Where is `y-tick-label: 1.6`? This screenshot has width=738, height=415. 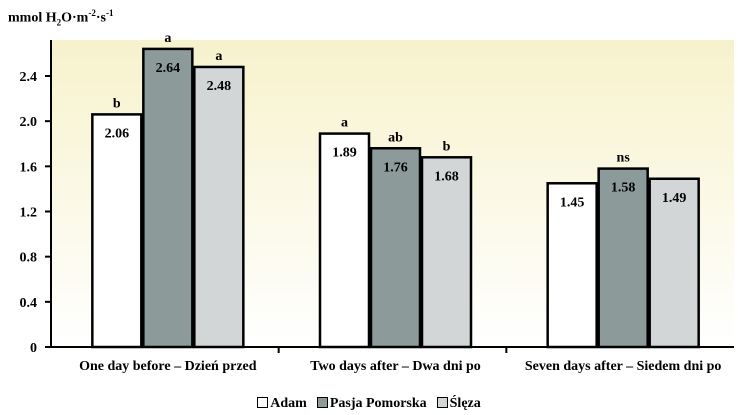
y-tick-label: 1.6 is located at coordinates (29, 167).